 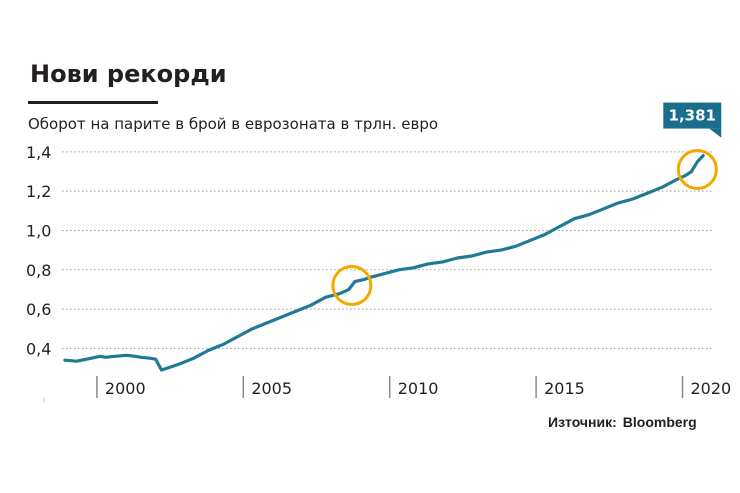 What do you see at coordinates (564, 388) in the screenshot?
I see `x-tick-label-3: 2015` at bounding box center [564, 388].